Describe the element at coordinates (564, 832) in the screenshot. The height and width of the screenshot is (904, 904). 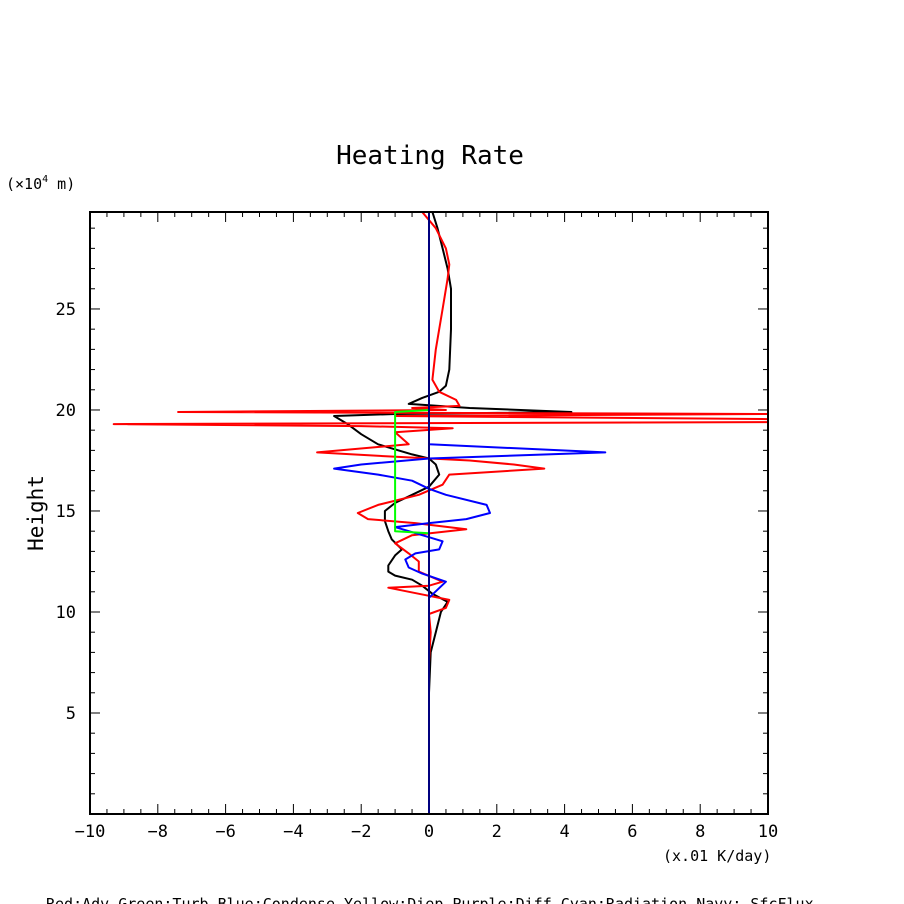
I see `x-tick-label: 4` at that location.